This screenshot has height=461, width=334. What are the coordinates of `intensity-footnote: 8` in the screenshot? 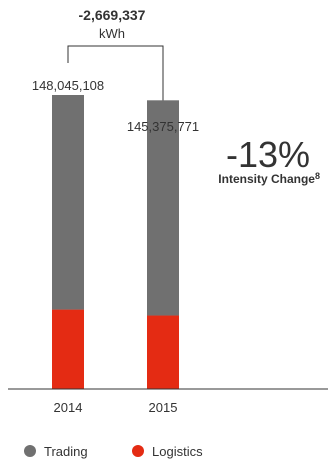 It's located at (317, 176).